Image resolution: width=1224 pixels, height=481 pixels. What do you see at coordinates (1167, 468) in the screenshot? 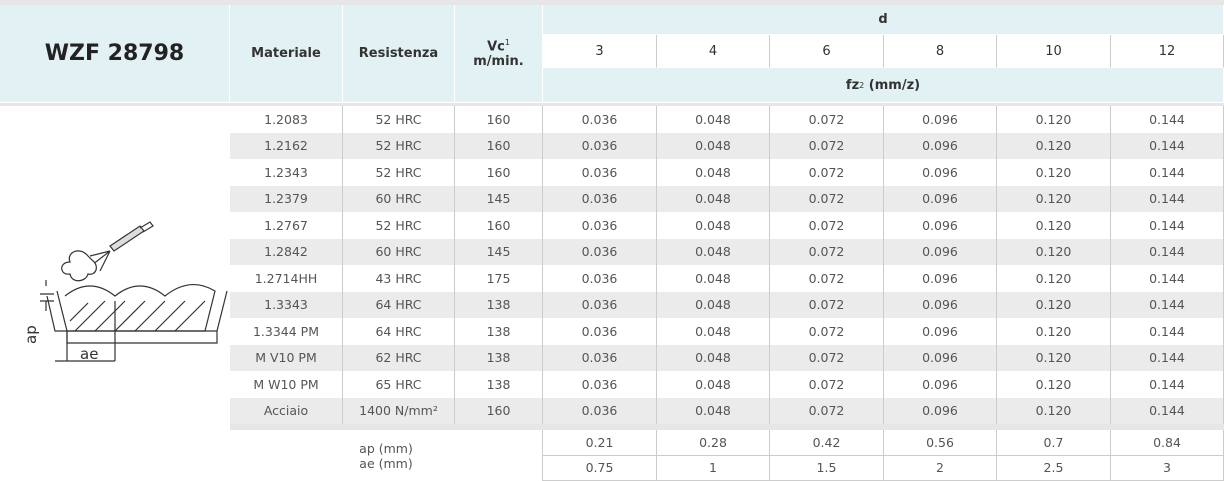
I see `footer-cell: 3` at bounding box center [1167, 468].